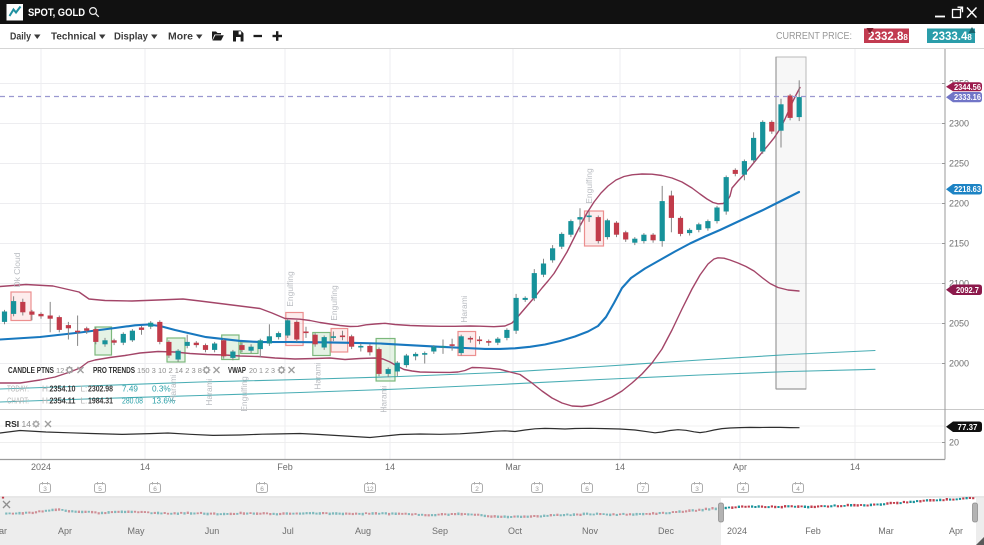 The image size is (984, 545). Describe the element at coordinates (163, 401) in the screenshot. I see `svg-text: 13.6%` at that location.